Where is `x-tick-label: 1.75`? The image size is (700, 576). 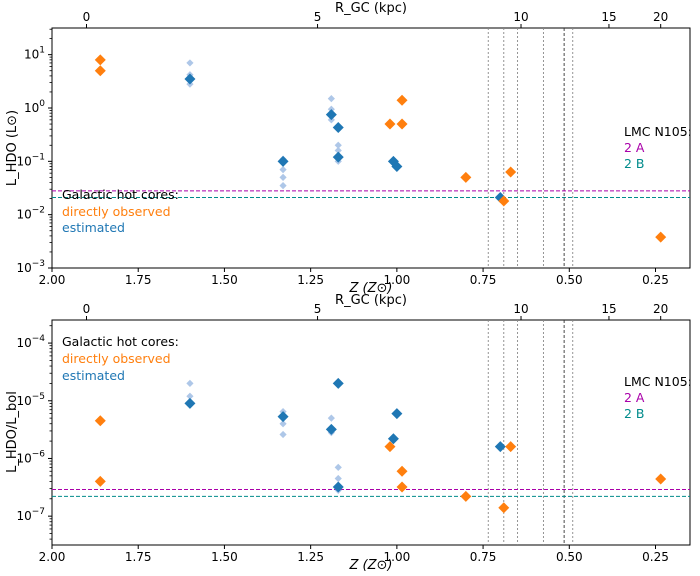 x-tick-label: 1.75 is located at coordinates (138, 280).